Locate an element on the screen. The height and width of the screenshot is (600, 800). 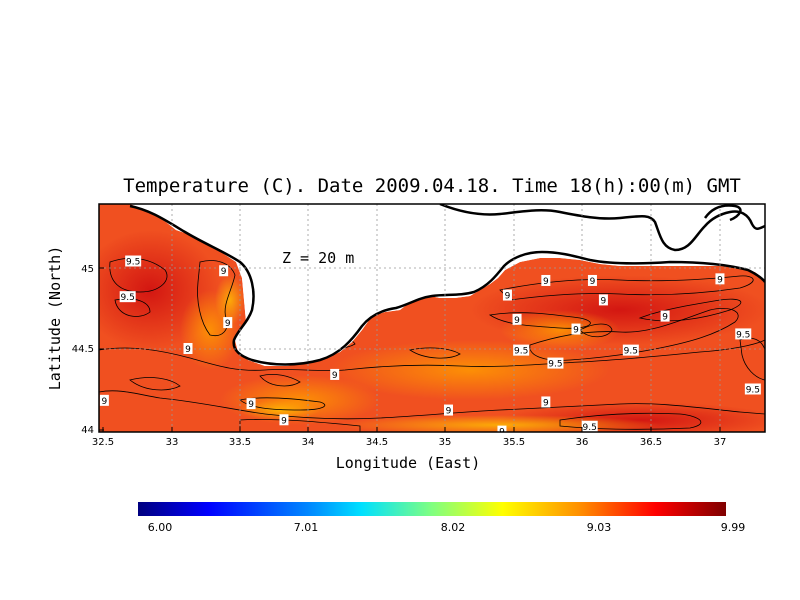
colorbar-tick-label: 8.02 is located at coordinates (453, 527).